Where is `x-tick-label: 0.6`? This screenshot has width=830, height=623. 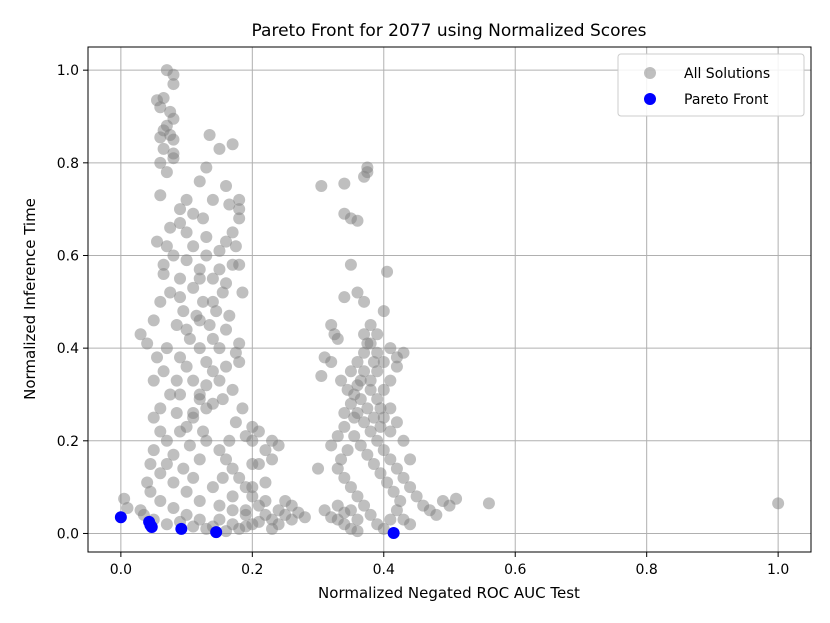
x-tick-label: 0.6 is located at coordinates (515, 570).